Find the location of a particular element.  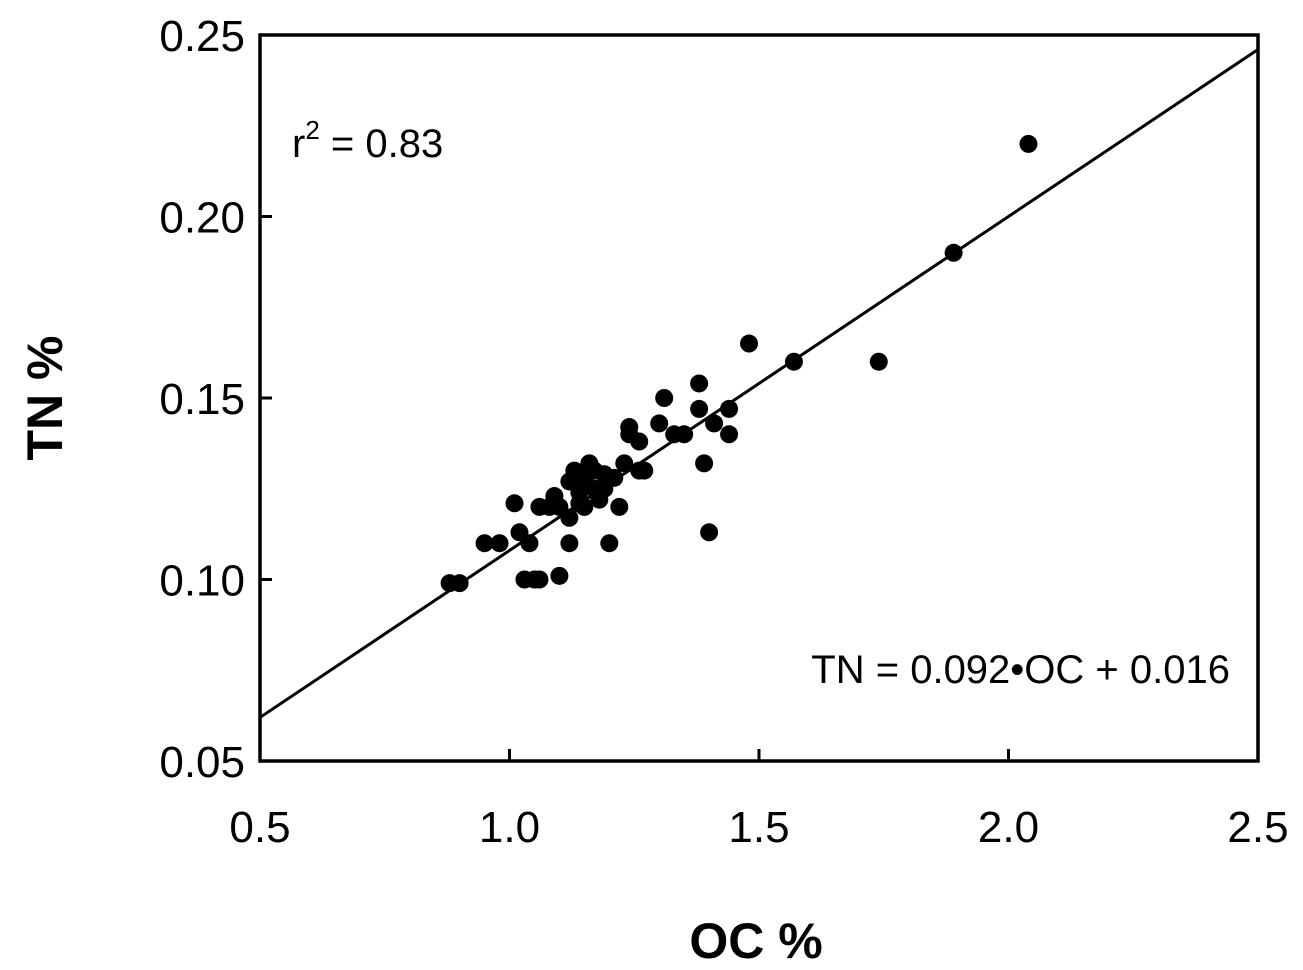

y-tick-label: 0.20 is located at coordinates (202, 218).